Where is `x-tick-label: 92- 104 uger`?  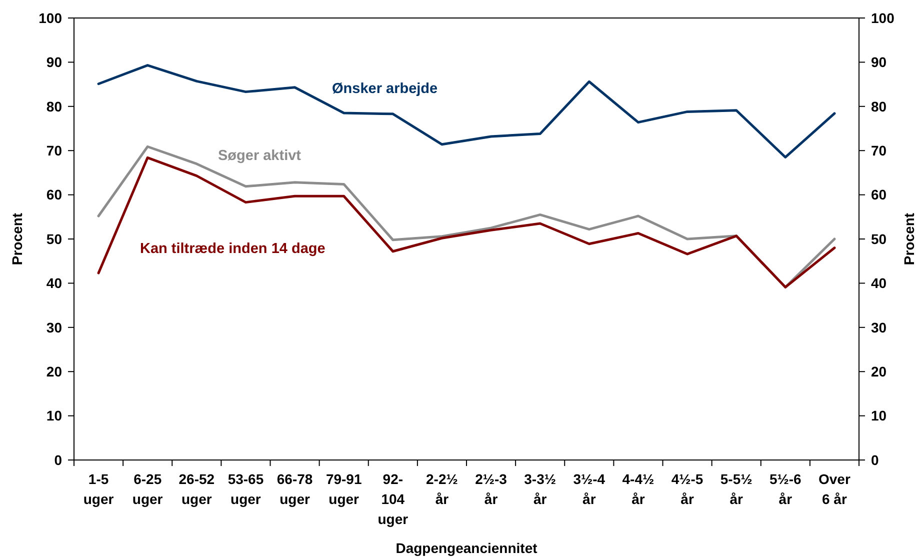 x-tick-label: 92- 104 uger is located at coordinates (393, 499).